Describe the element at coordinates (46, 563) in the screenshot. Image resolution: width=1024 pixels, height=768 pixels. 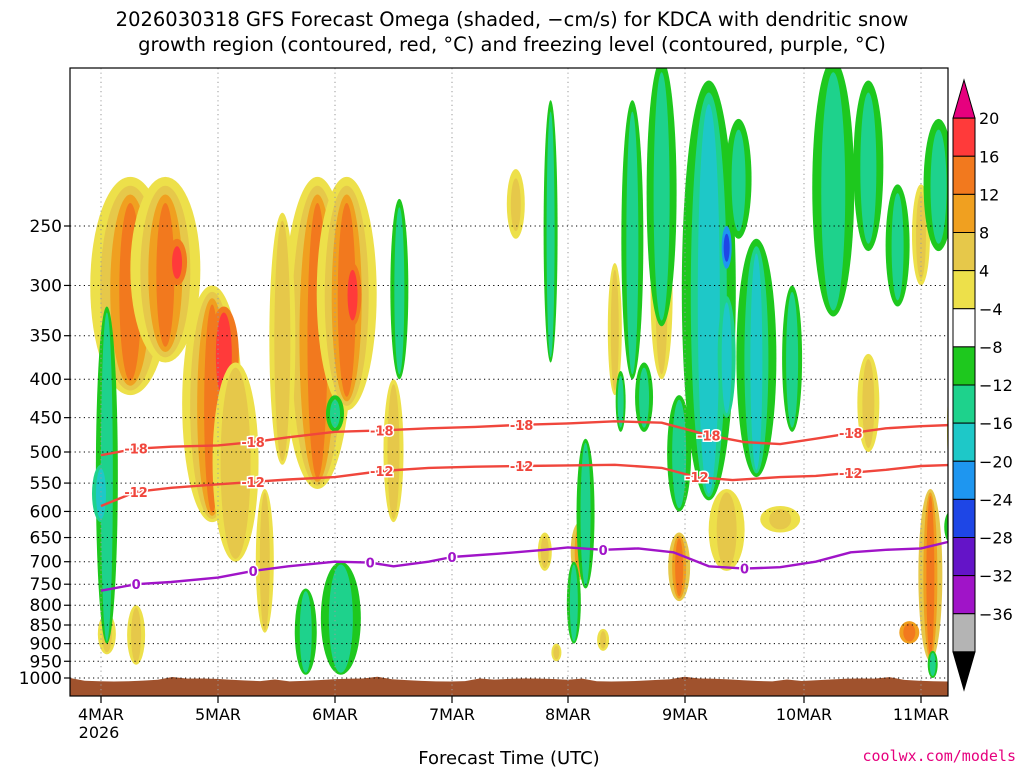
I see `y-tick-label: 700` at that location.